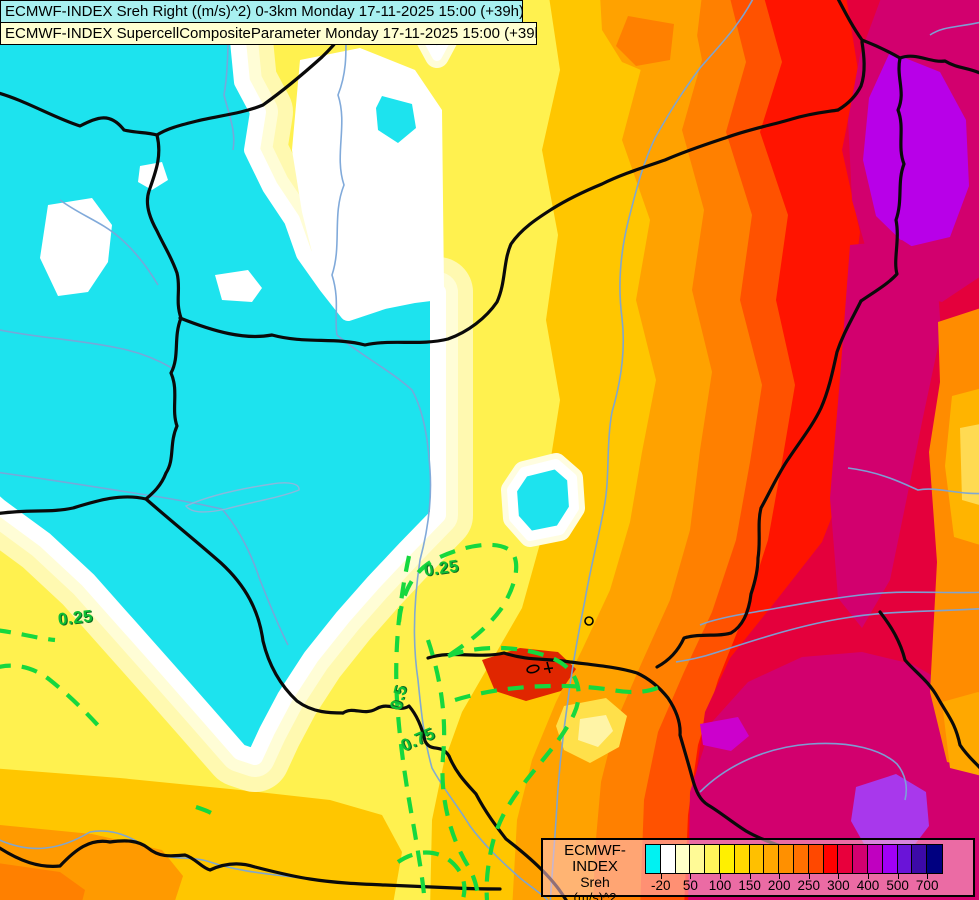 The height and width of the screenshot is (900, 979). What do you see at coordinates (595, 895) in the screenshot?
I see `legend-title-units: (m/s)^2` at bounding box center [595, 895].